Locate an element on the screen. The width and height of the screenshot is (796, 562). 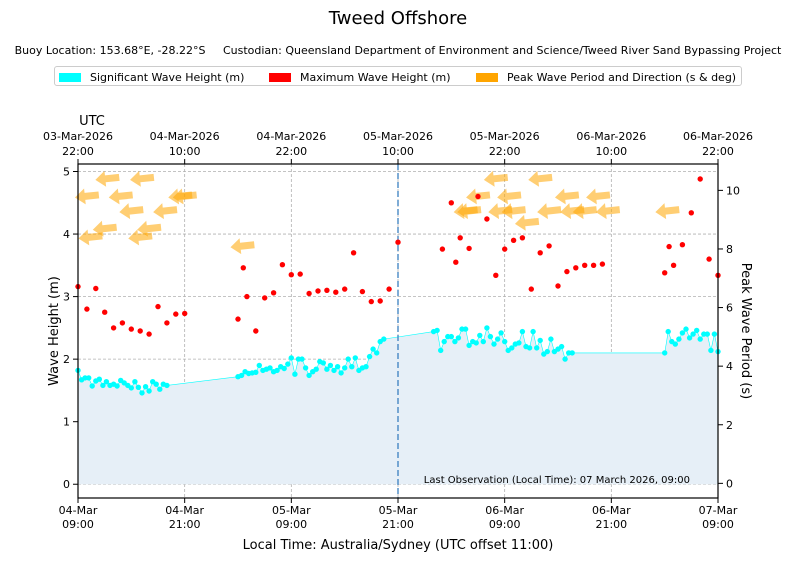
y2-tick-label: 0 is located at coordinates (729, 483).